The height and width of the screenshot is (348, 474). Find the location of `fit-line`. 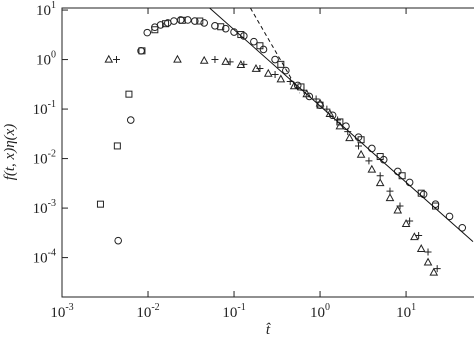

fit-line is located at coordinates (275, 51).